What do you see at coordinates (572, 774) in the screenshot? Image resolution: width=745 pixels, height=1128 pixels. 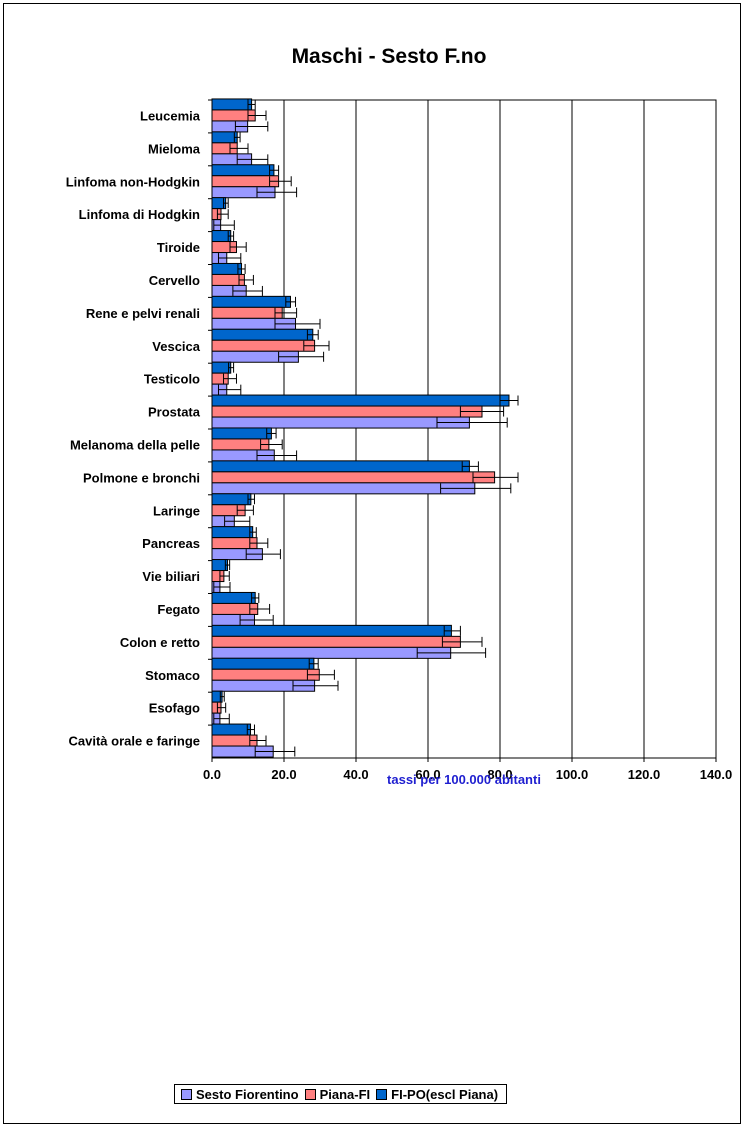 I see `x-tick-label: 100.0` at bounding box center [572, 774].